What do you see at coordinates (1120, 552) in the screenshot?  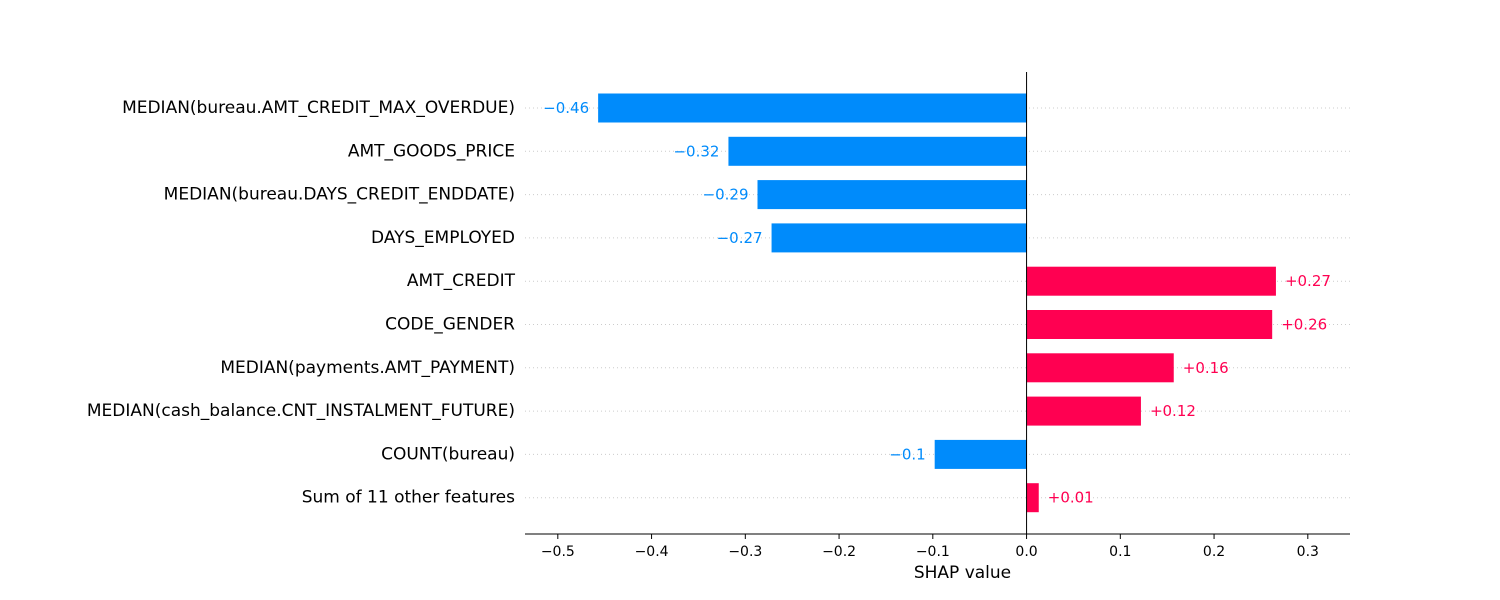 I see `x-tick-label: 0.1` at bounding box center [1120, 552].